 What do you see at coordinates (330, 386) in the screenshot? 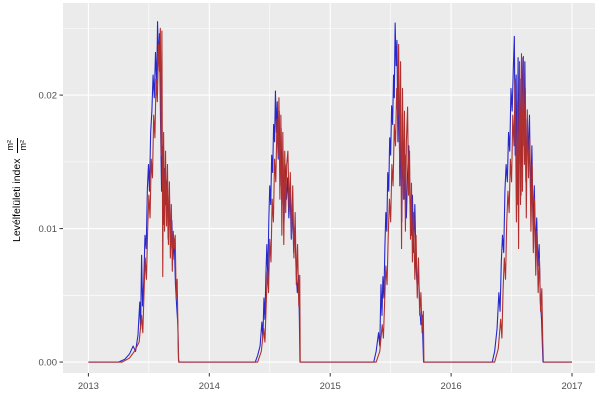
I see `x-tick-label: 2015` at bounding box center [330, 386].